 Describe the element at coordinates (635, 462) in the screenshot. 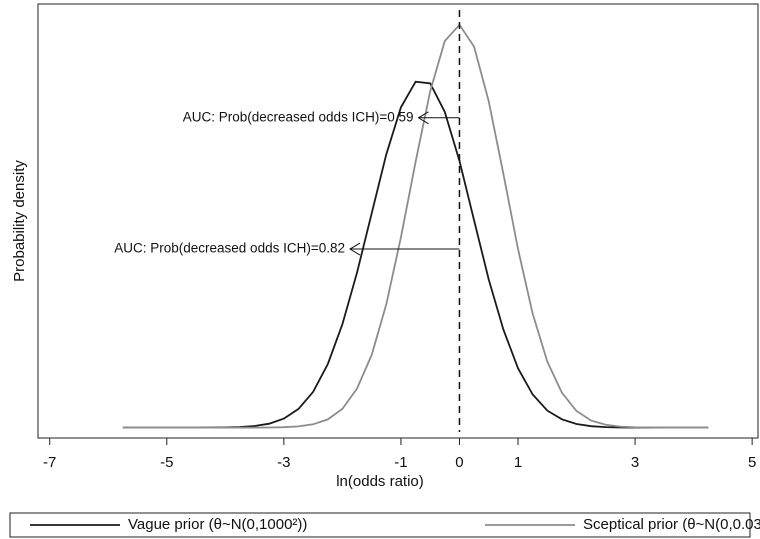

I see `x-tick-label: 3` at that location.